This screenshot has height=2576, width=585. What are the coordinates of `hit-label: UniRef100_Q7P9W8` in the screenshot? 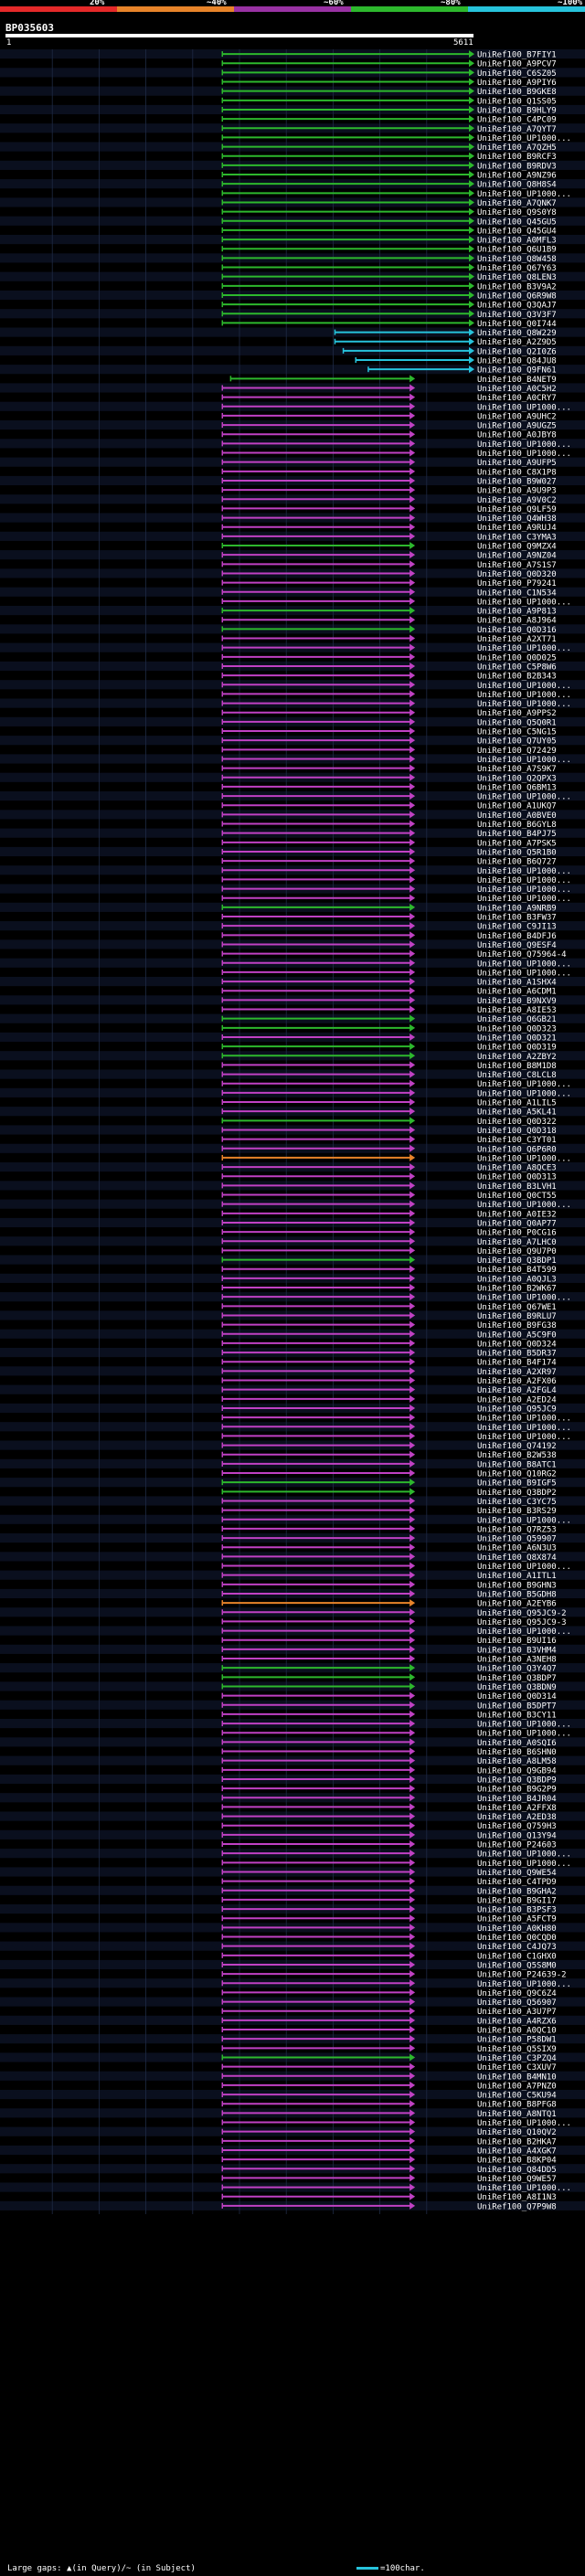 It's located at (517, 2206).